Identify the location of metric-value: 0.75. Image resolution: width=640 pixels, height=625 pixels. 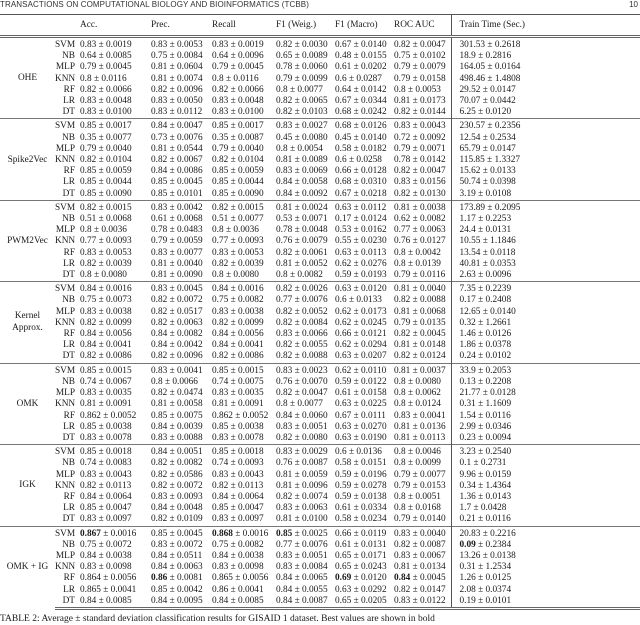
(88, 300).